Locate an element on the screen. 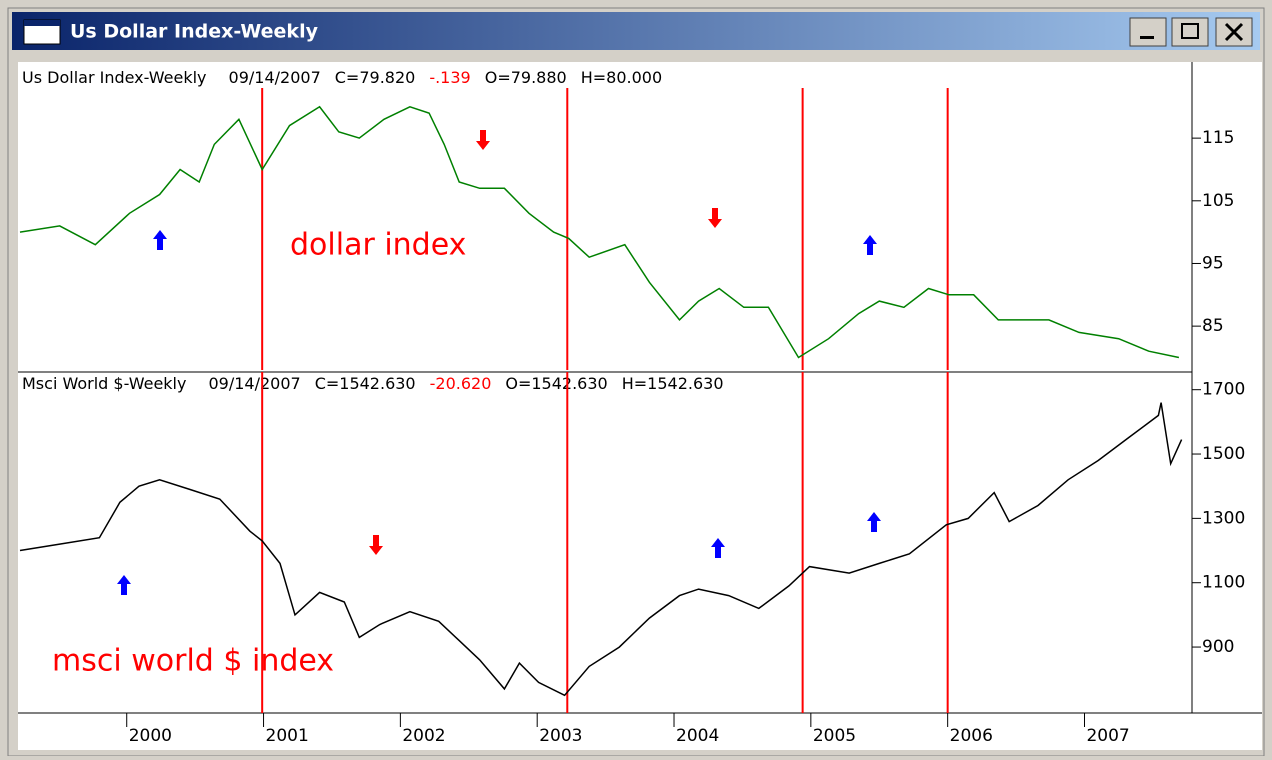 This screenshot has height=760, width=1272. close-icon is located at coordinates (1234, 32).